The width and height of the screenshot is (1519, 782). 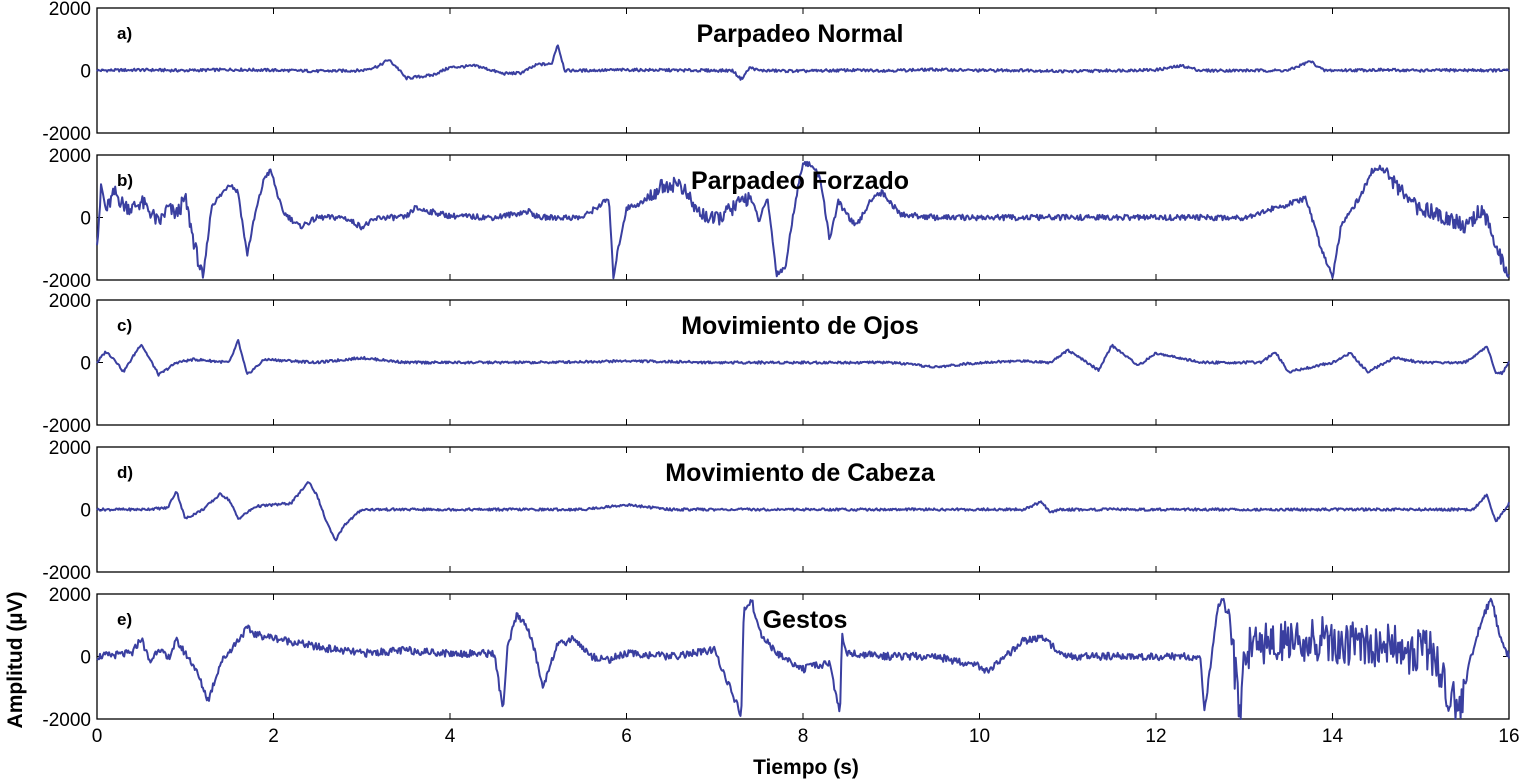 I want to click on x-tick-label: 16, so click(x=1508, y=736).